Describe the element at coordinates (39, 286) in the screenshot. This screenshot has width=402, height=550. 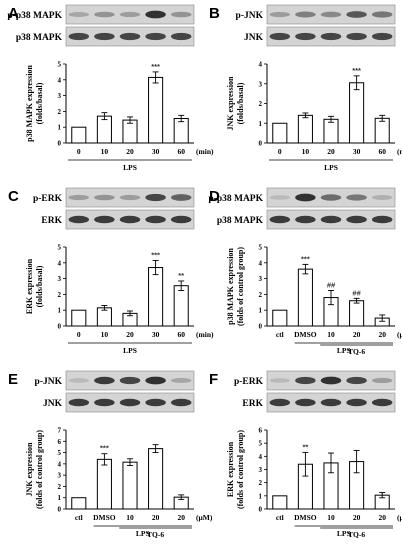
I see `y-axis-label: (folds/basal)` at that location.